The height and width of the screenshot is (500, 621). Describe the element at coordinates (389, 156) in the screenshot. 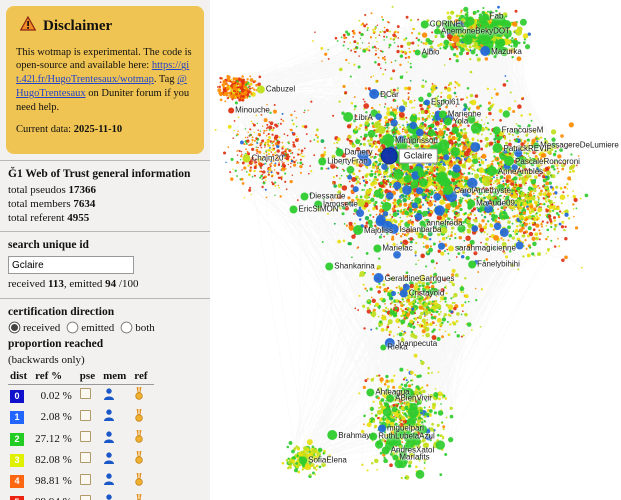

I see `selected-node-marker` at that location.